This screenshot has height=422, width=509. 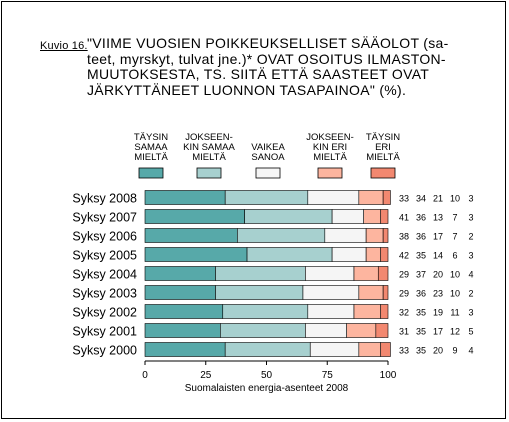 What do you see at coordinates (151, 137) in the screenshot?
I see `legend-label-1-line-1: TÄYSIN` at bounding box center [151, 137].